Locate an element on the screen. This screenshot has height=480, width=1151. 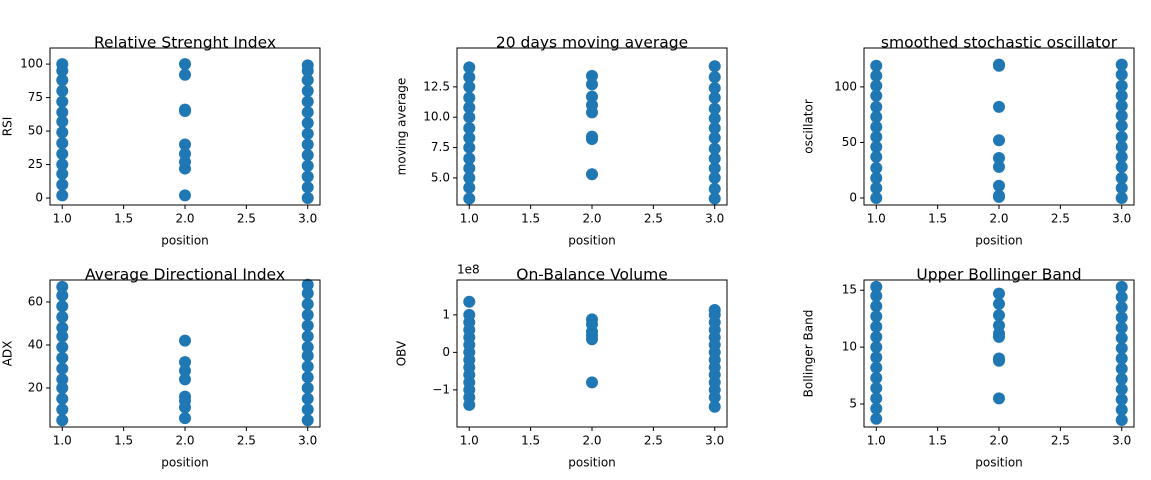
subplot-title: On-Balance Volume is located at coordinates (591, 275).